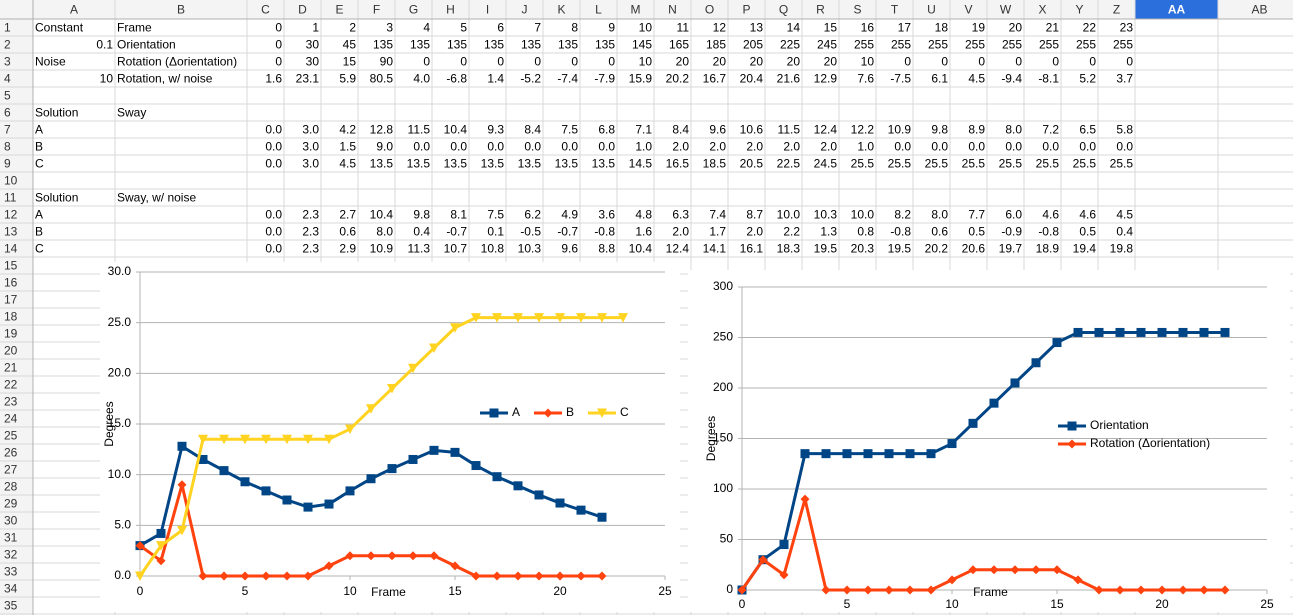 This screenshot has width=1293, height=615. What do you see at coordinates (456, 232) in the screenshot?
I see `cell: -0.7` at bounding box center [456, 232].